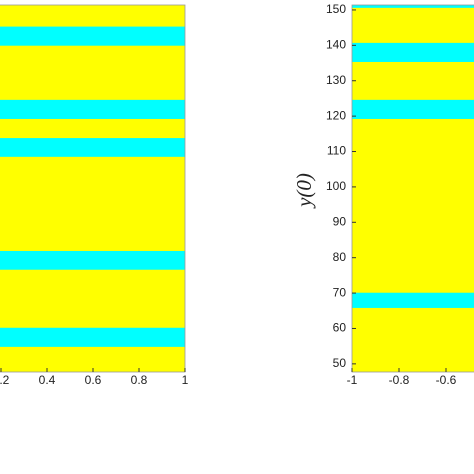 This screenshot has width=474, height=474. I want to click on y-tick-label: 130, so click(336, 80).